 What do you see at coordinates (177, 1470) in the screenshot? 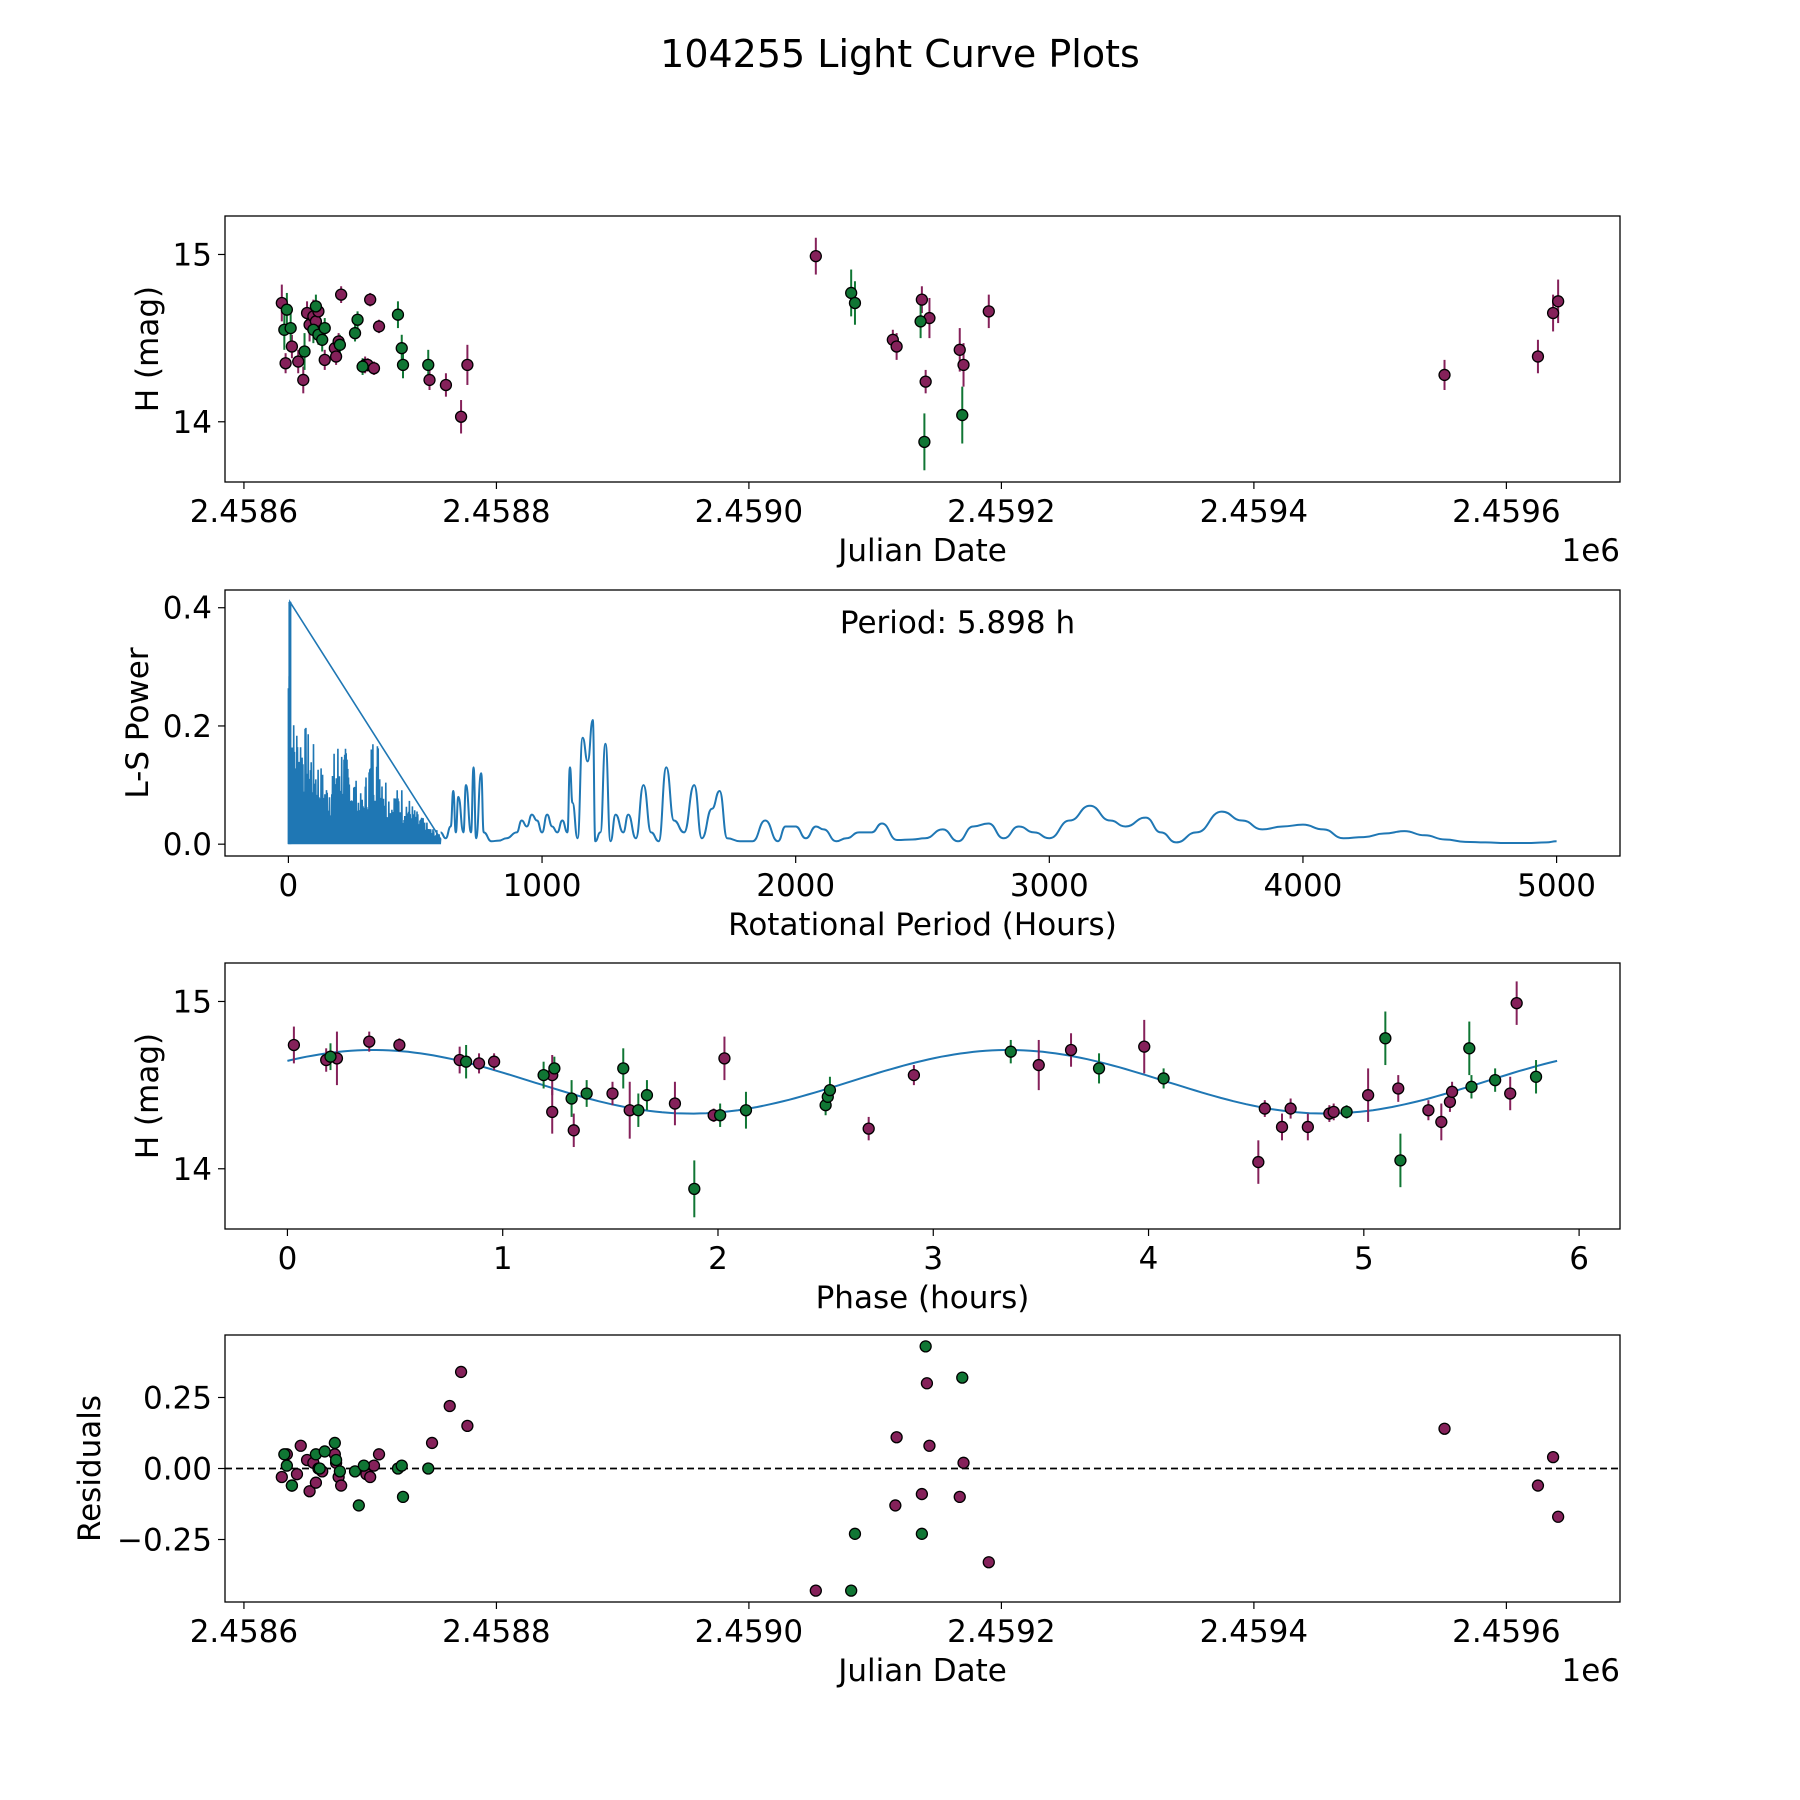
I see `y-tick-label: 0.00` at bounding box center [177, 1470].